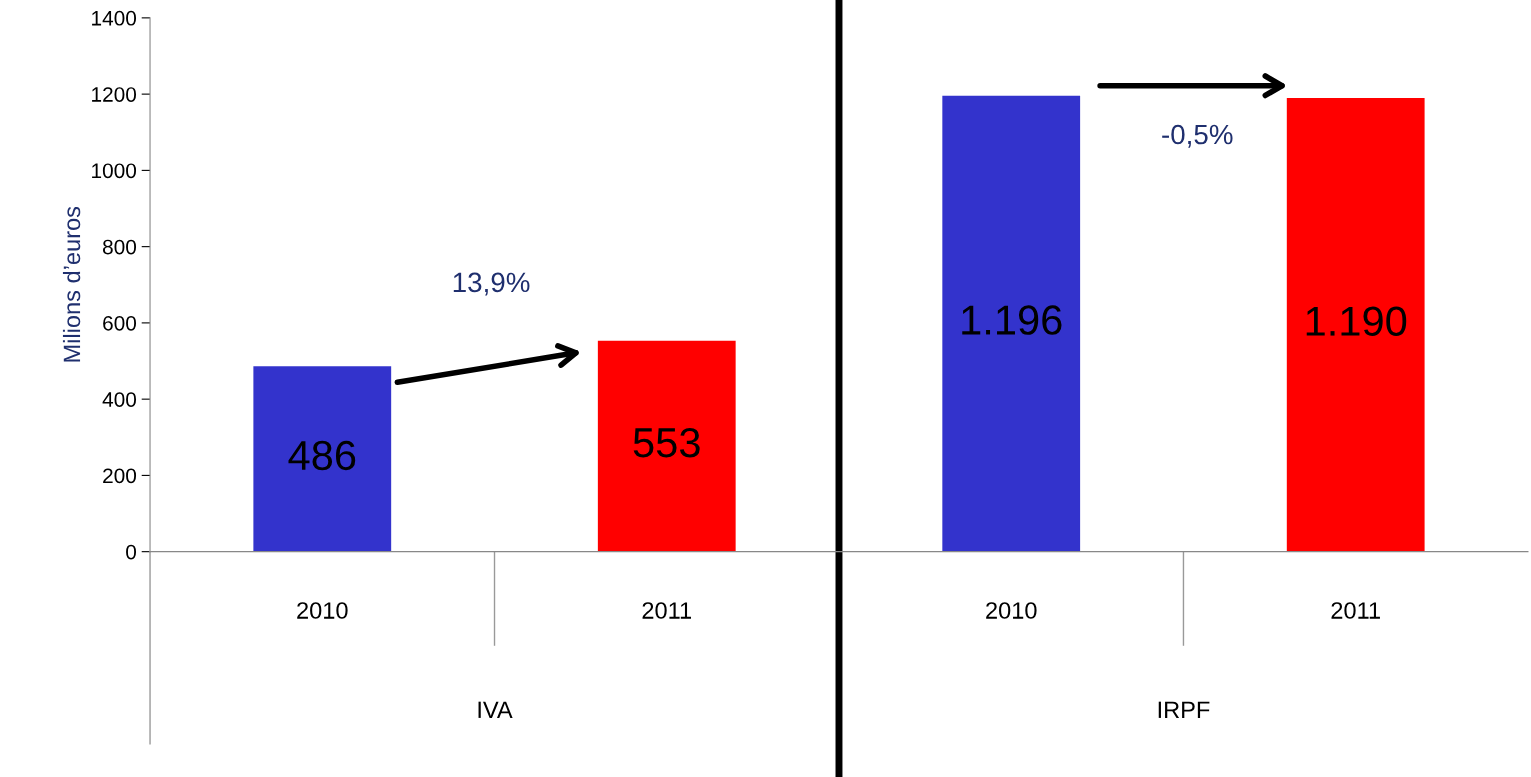  Describe the element at coordinates (322, 455) in the screenshot. I see `data-label: 486` at that location.